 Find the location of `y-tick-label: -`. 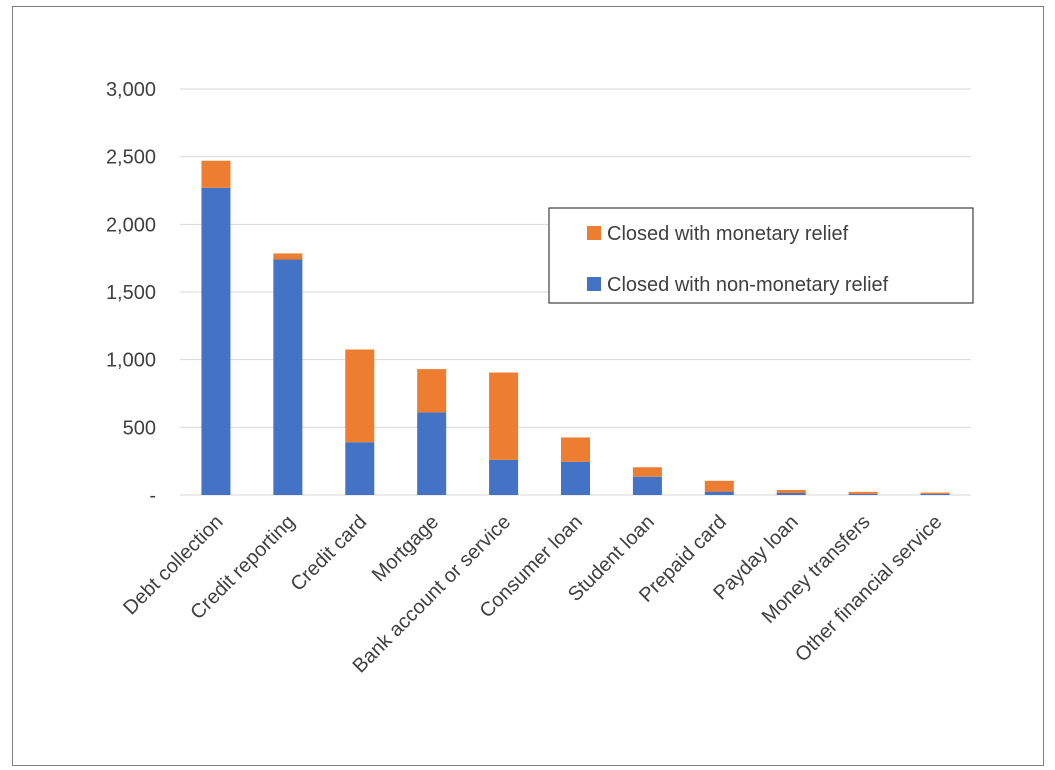

y-tick-label: - is located at coordinates (152, 496).